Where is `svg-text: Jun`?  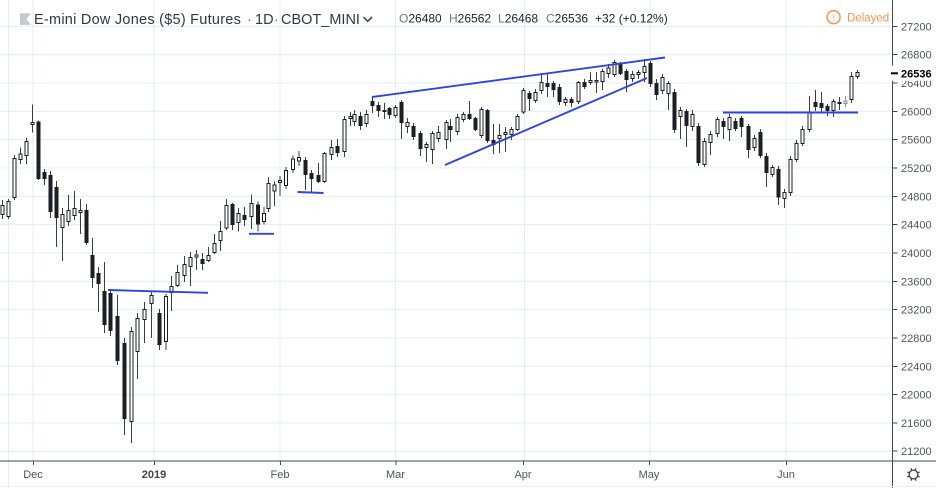
svg-text: Jun is located at coordinates (786, 475).